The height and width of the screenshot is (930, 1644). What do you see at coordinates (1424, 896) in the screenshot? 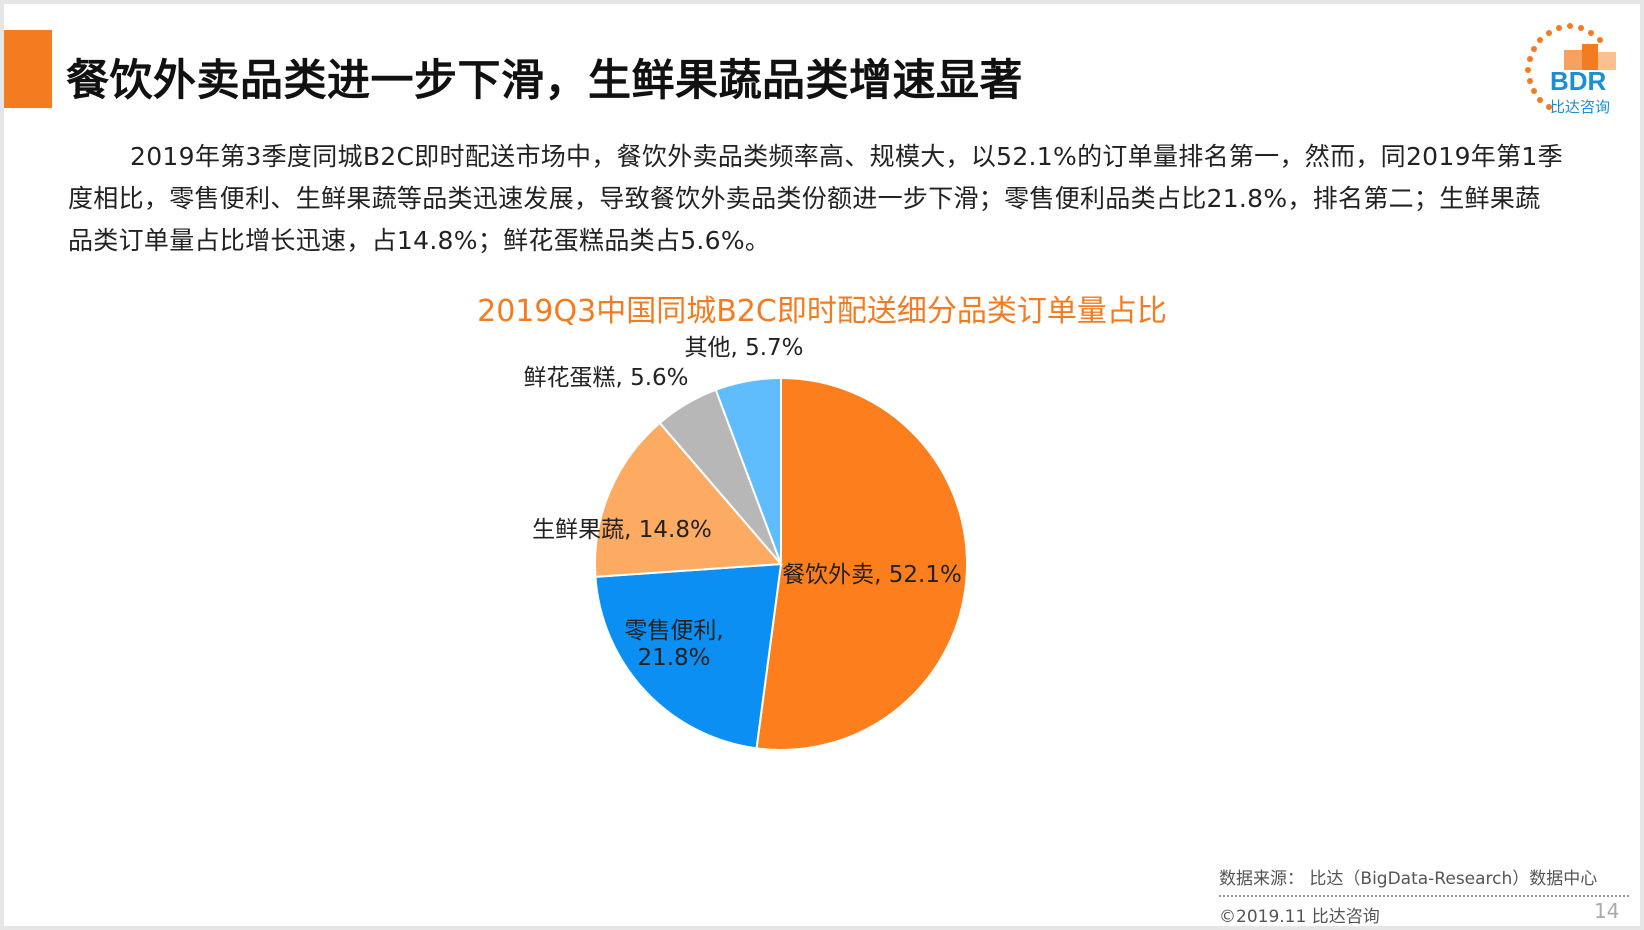
I see `footer-divider` at bounding box center [1424, 896].